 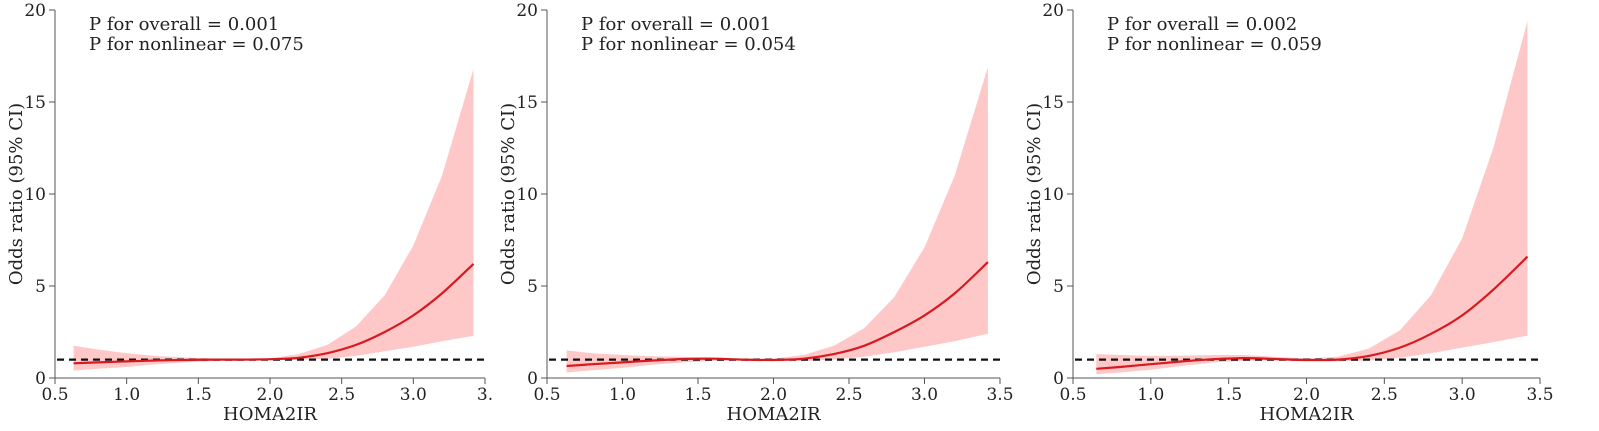 What do you see at coordinates (1214, 44) in the screenshot?
I see `p-value-annotation: P for nonlinear = 0.059` at bounding box center [1214, 44].